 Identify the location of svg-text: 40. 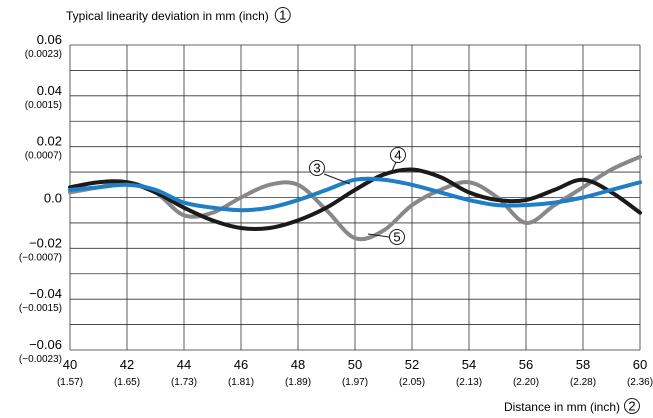
(70, 364).